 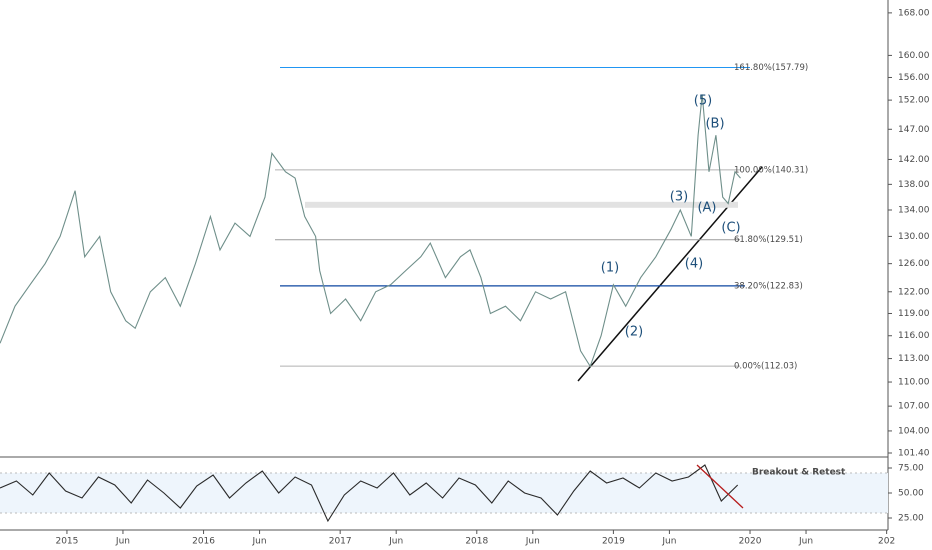 What do you see at coordinates (66, 542) in the screenshot?
I see `x-tick-label: 2015` at bounding box center [66, 542].